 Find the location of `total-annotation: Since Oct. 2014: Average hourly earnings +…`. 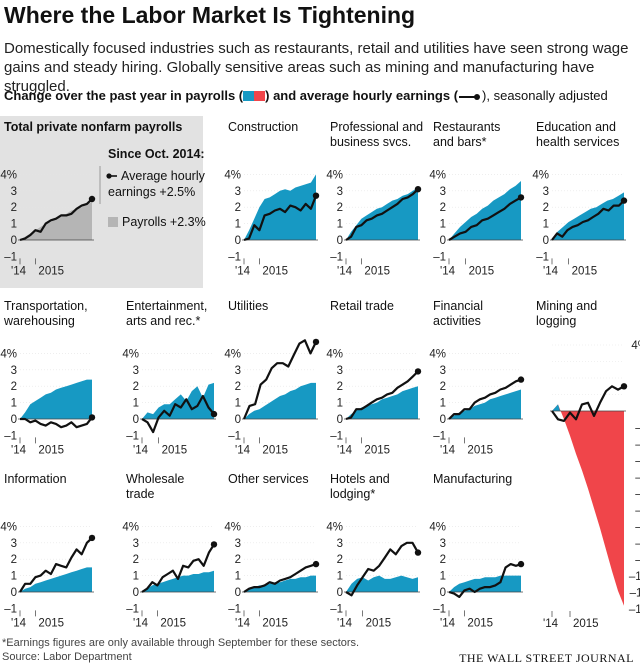

total-annotation: Since Oct. 2014: Average hourly earnings +… is located at coordinates (152, 188).